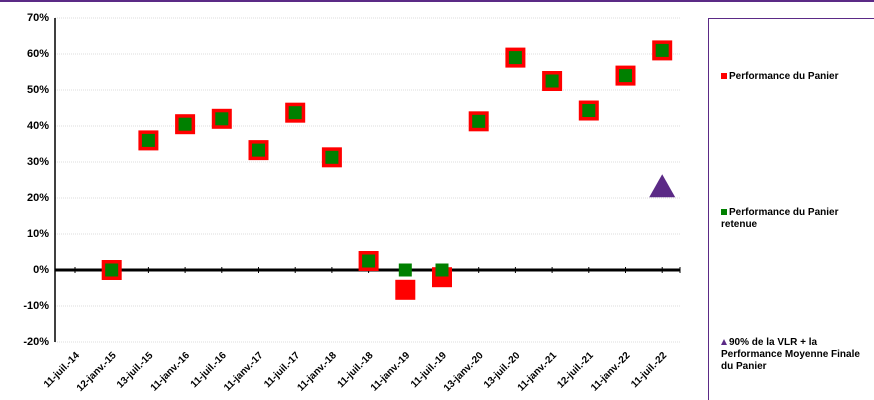  Describe the element at coordinates (244, 372) in the screenshot. I see `x-tick-label: 11-janv.-17` at that location.